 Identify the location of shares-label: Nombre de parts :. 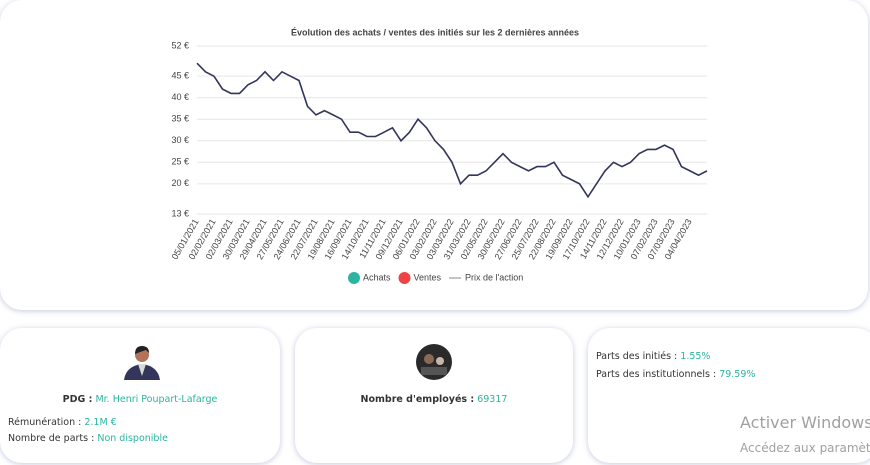
(51, 438).